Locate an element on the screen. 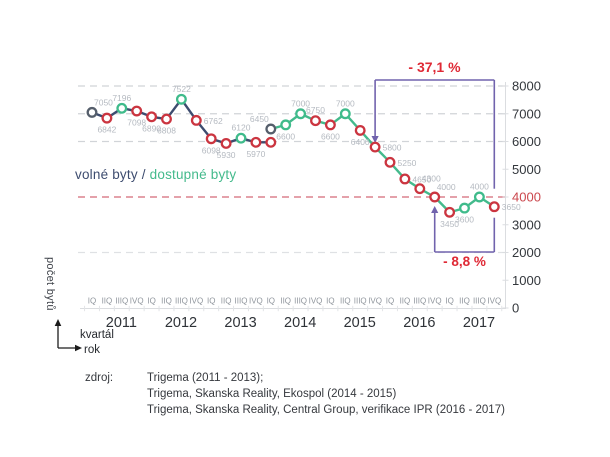 The image size is (610, 457). data-point-label: 3450 is located at coordinates (449, 224).